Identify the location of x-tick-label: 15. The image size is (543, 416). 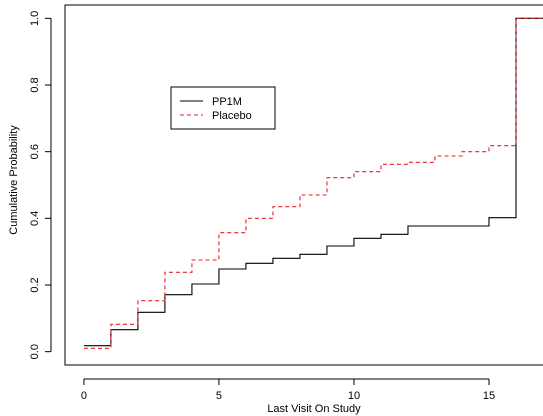
(489, 396).